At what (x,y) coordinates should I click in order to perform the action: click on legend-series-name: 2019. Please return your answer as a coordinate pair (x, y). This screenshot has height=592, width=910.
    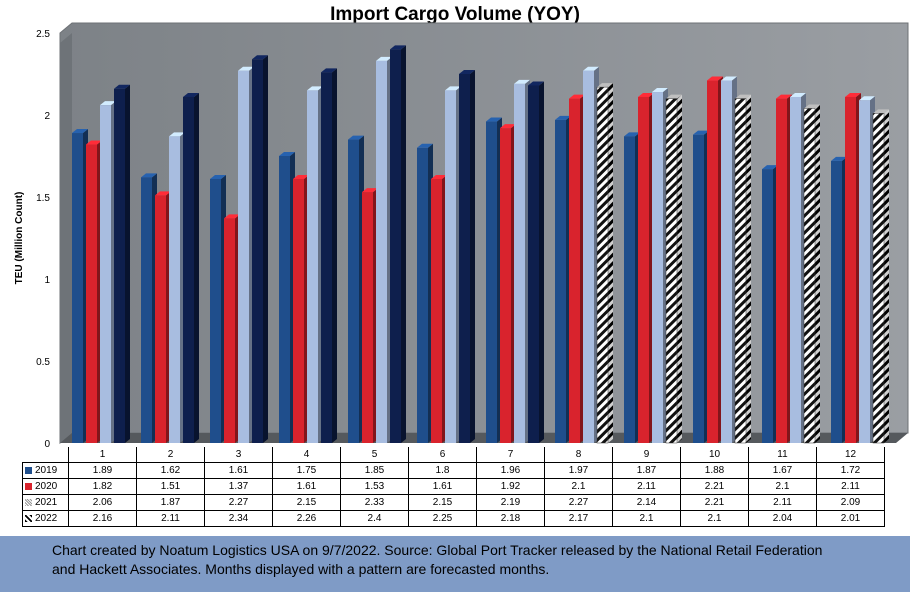
    Looking at the image, I should click on (46, 470).